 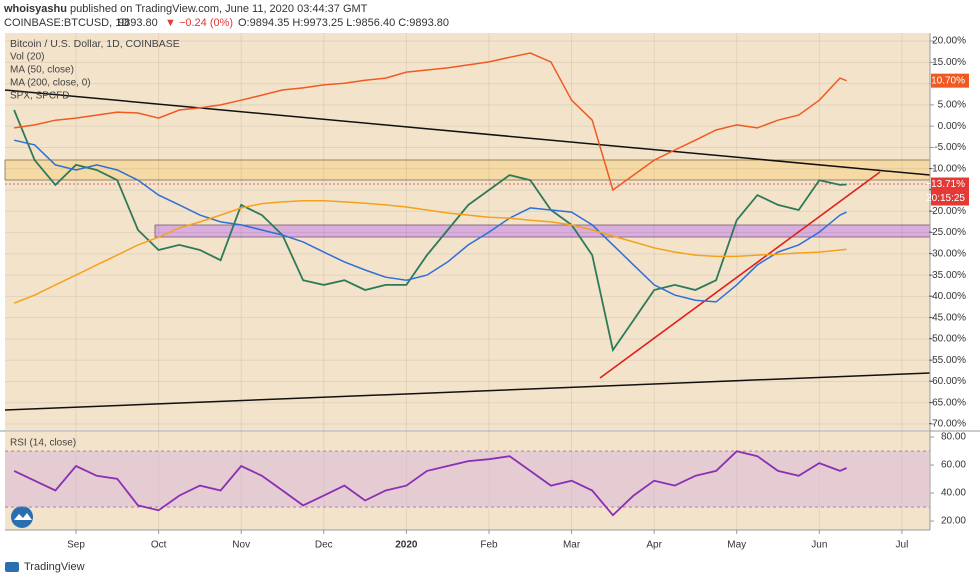 What do you see at coordinates (43, 443) in the screenshot?
I see `legend-entry: RSI (14, close)` at bounding box center [43, 443].